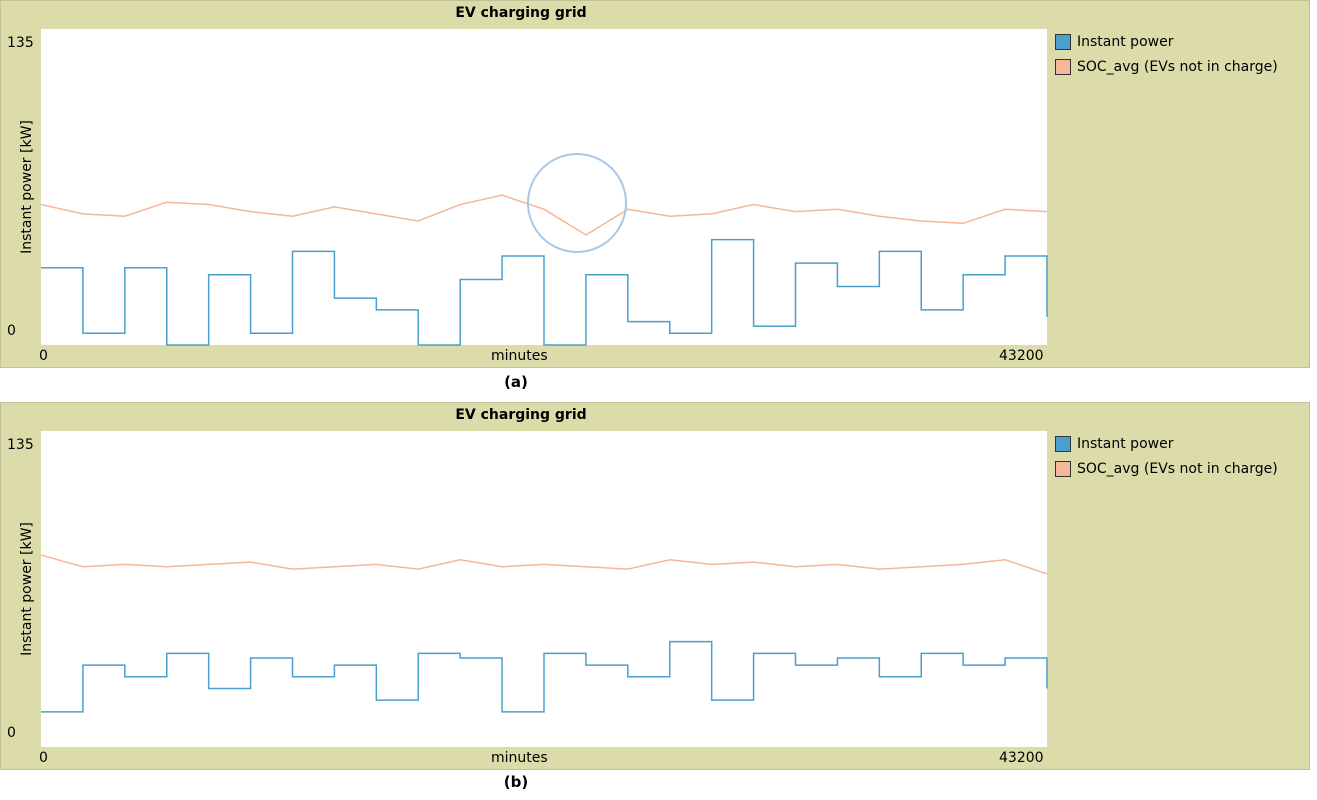 The image size is (1317, 800). Describe the element at coordinates (516, 782) in the screenshot. I see `caption-b: (b)` at that location.